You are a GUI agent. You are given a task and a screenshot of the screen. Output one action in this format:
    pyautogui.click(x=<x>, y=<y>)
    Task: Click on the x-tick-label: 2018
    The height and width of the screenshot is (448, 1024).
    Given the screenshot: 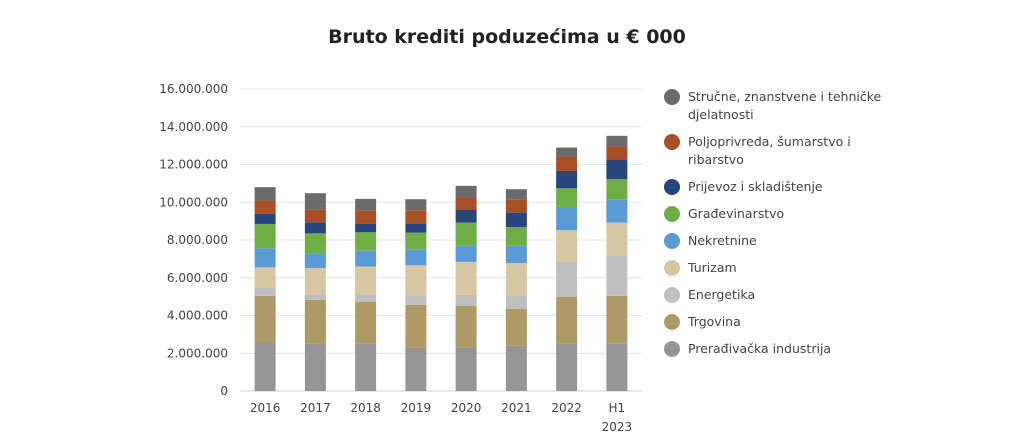 What is the action you would take?
    pyautogui.click(x=365, y=408)
    